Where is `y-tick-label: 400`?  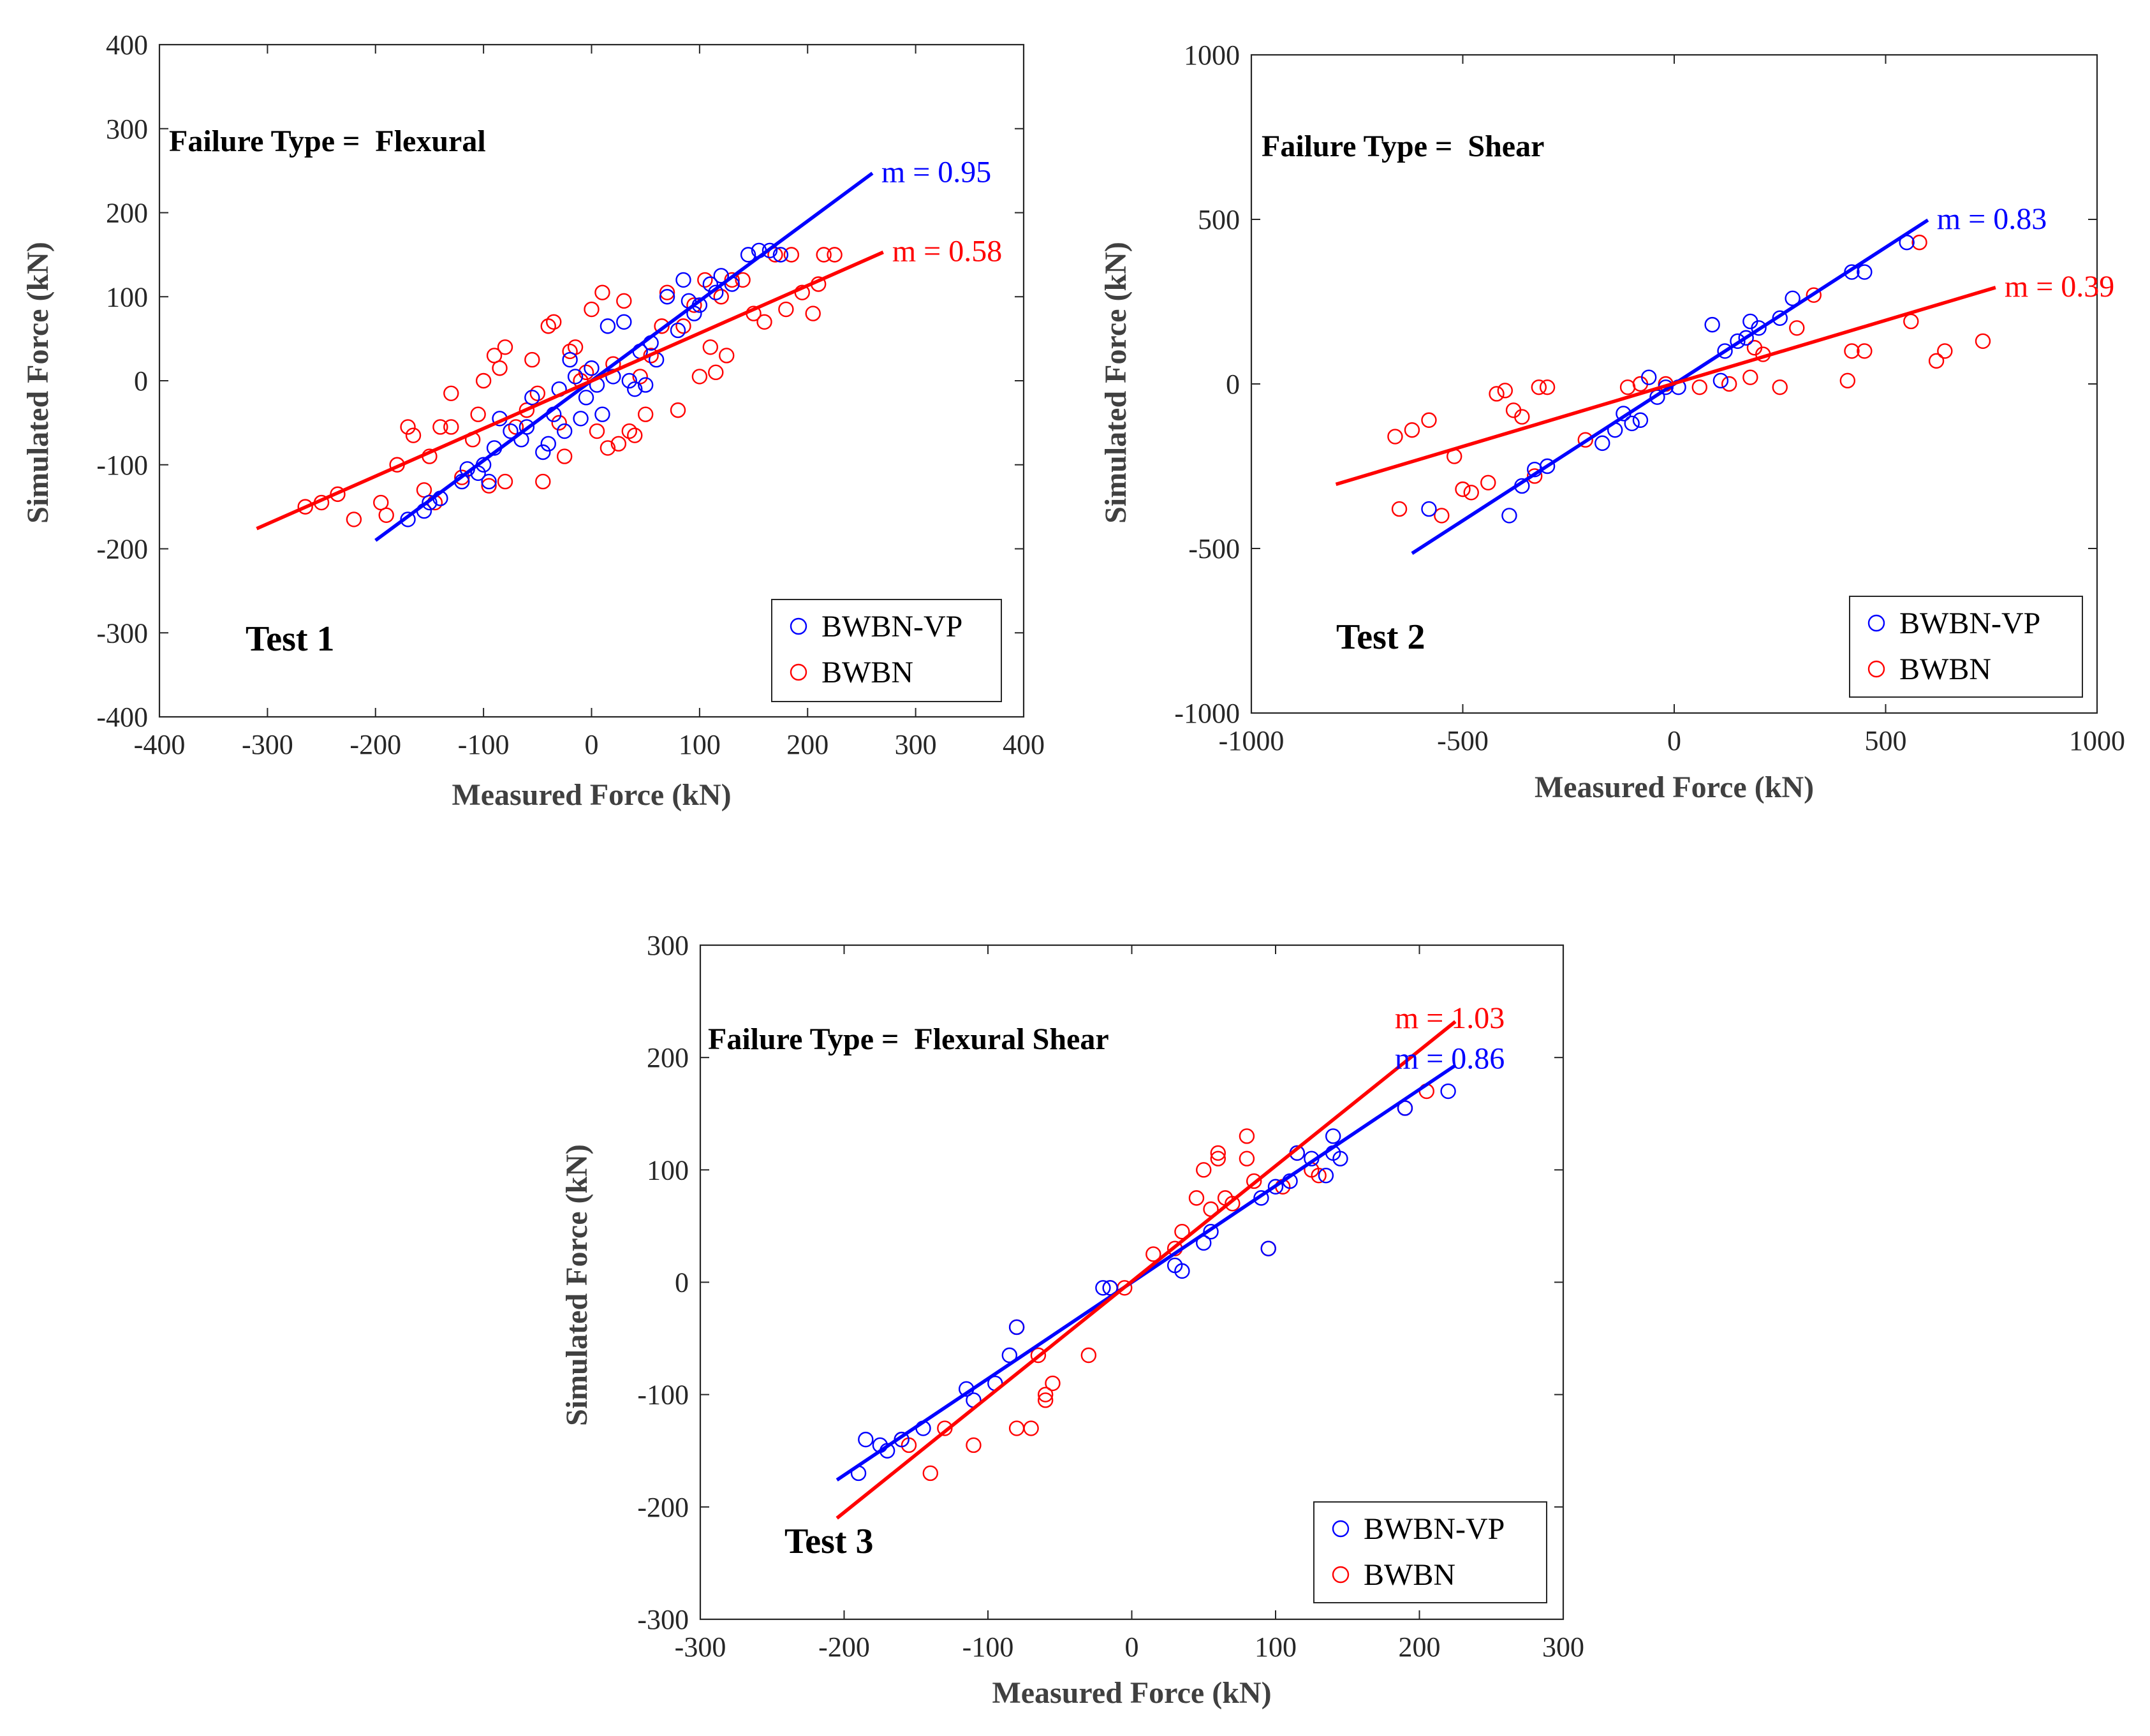
y-tick-label: 400 is located at coordinates (127, 45).